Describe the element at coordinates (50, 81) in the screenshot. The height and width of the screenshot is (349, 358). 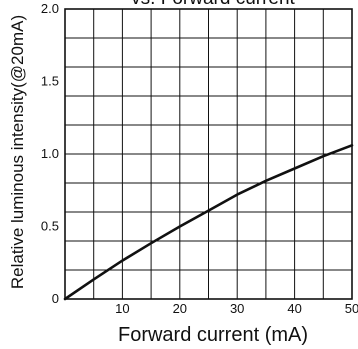
I see `y-tick-label: 1.5` at that location.